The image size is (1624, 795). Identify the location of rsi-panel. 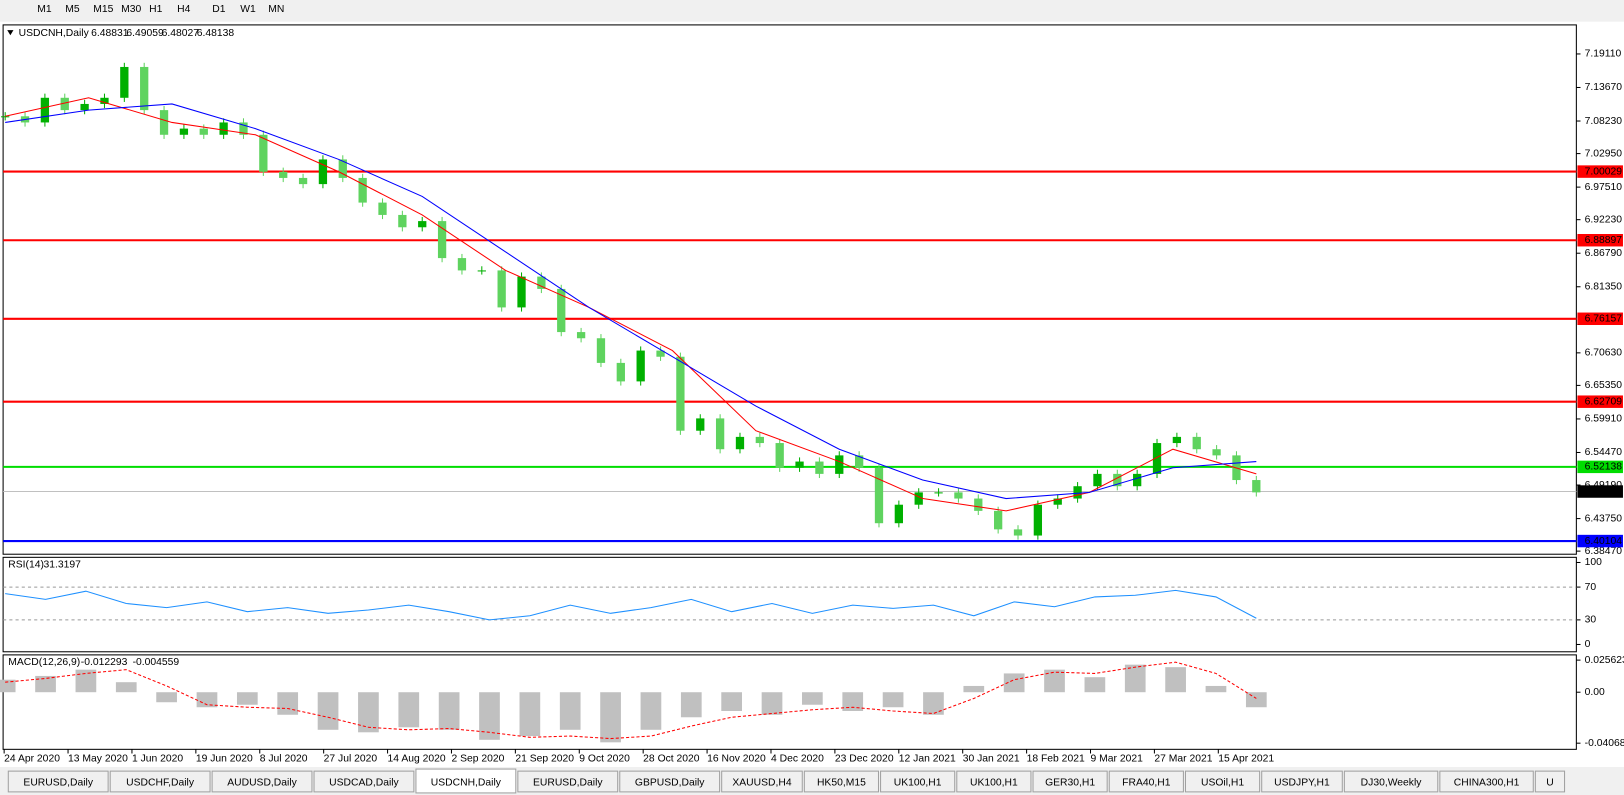
(789, 604).